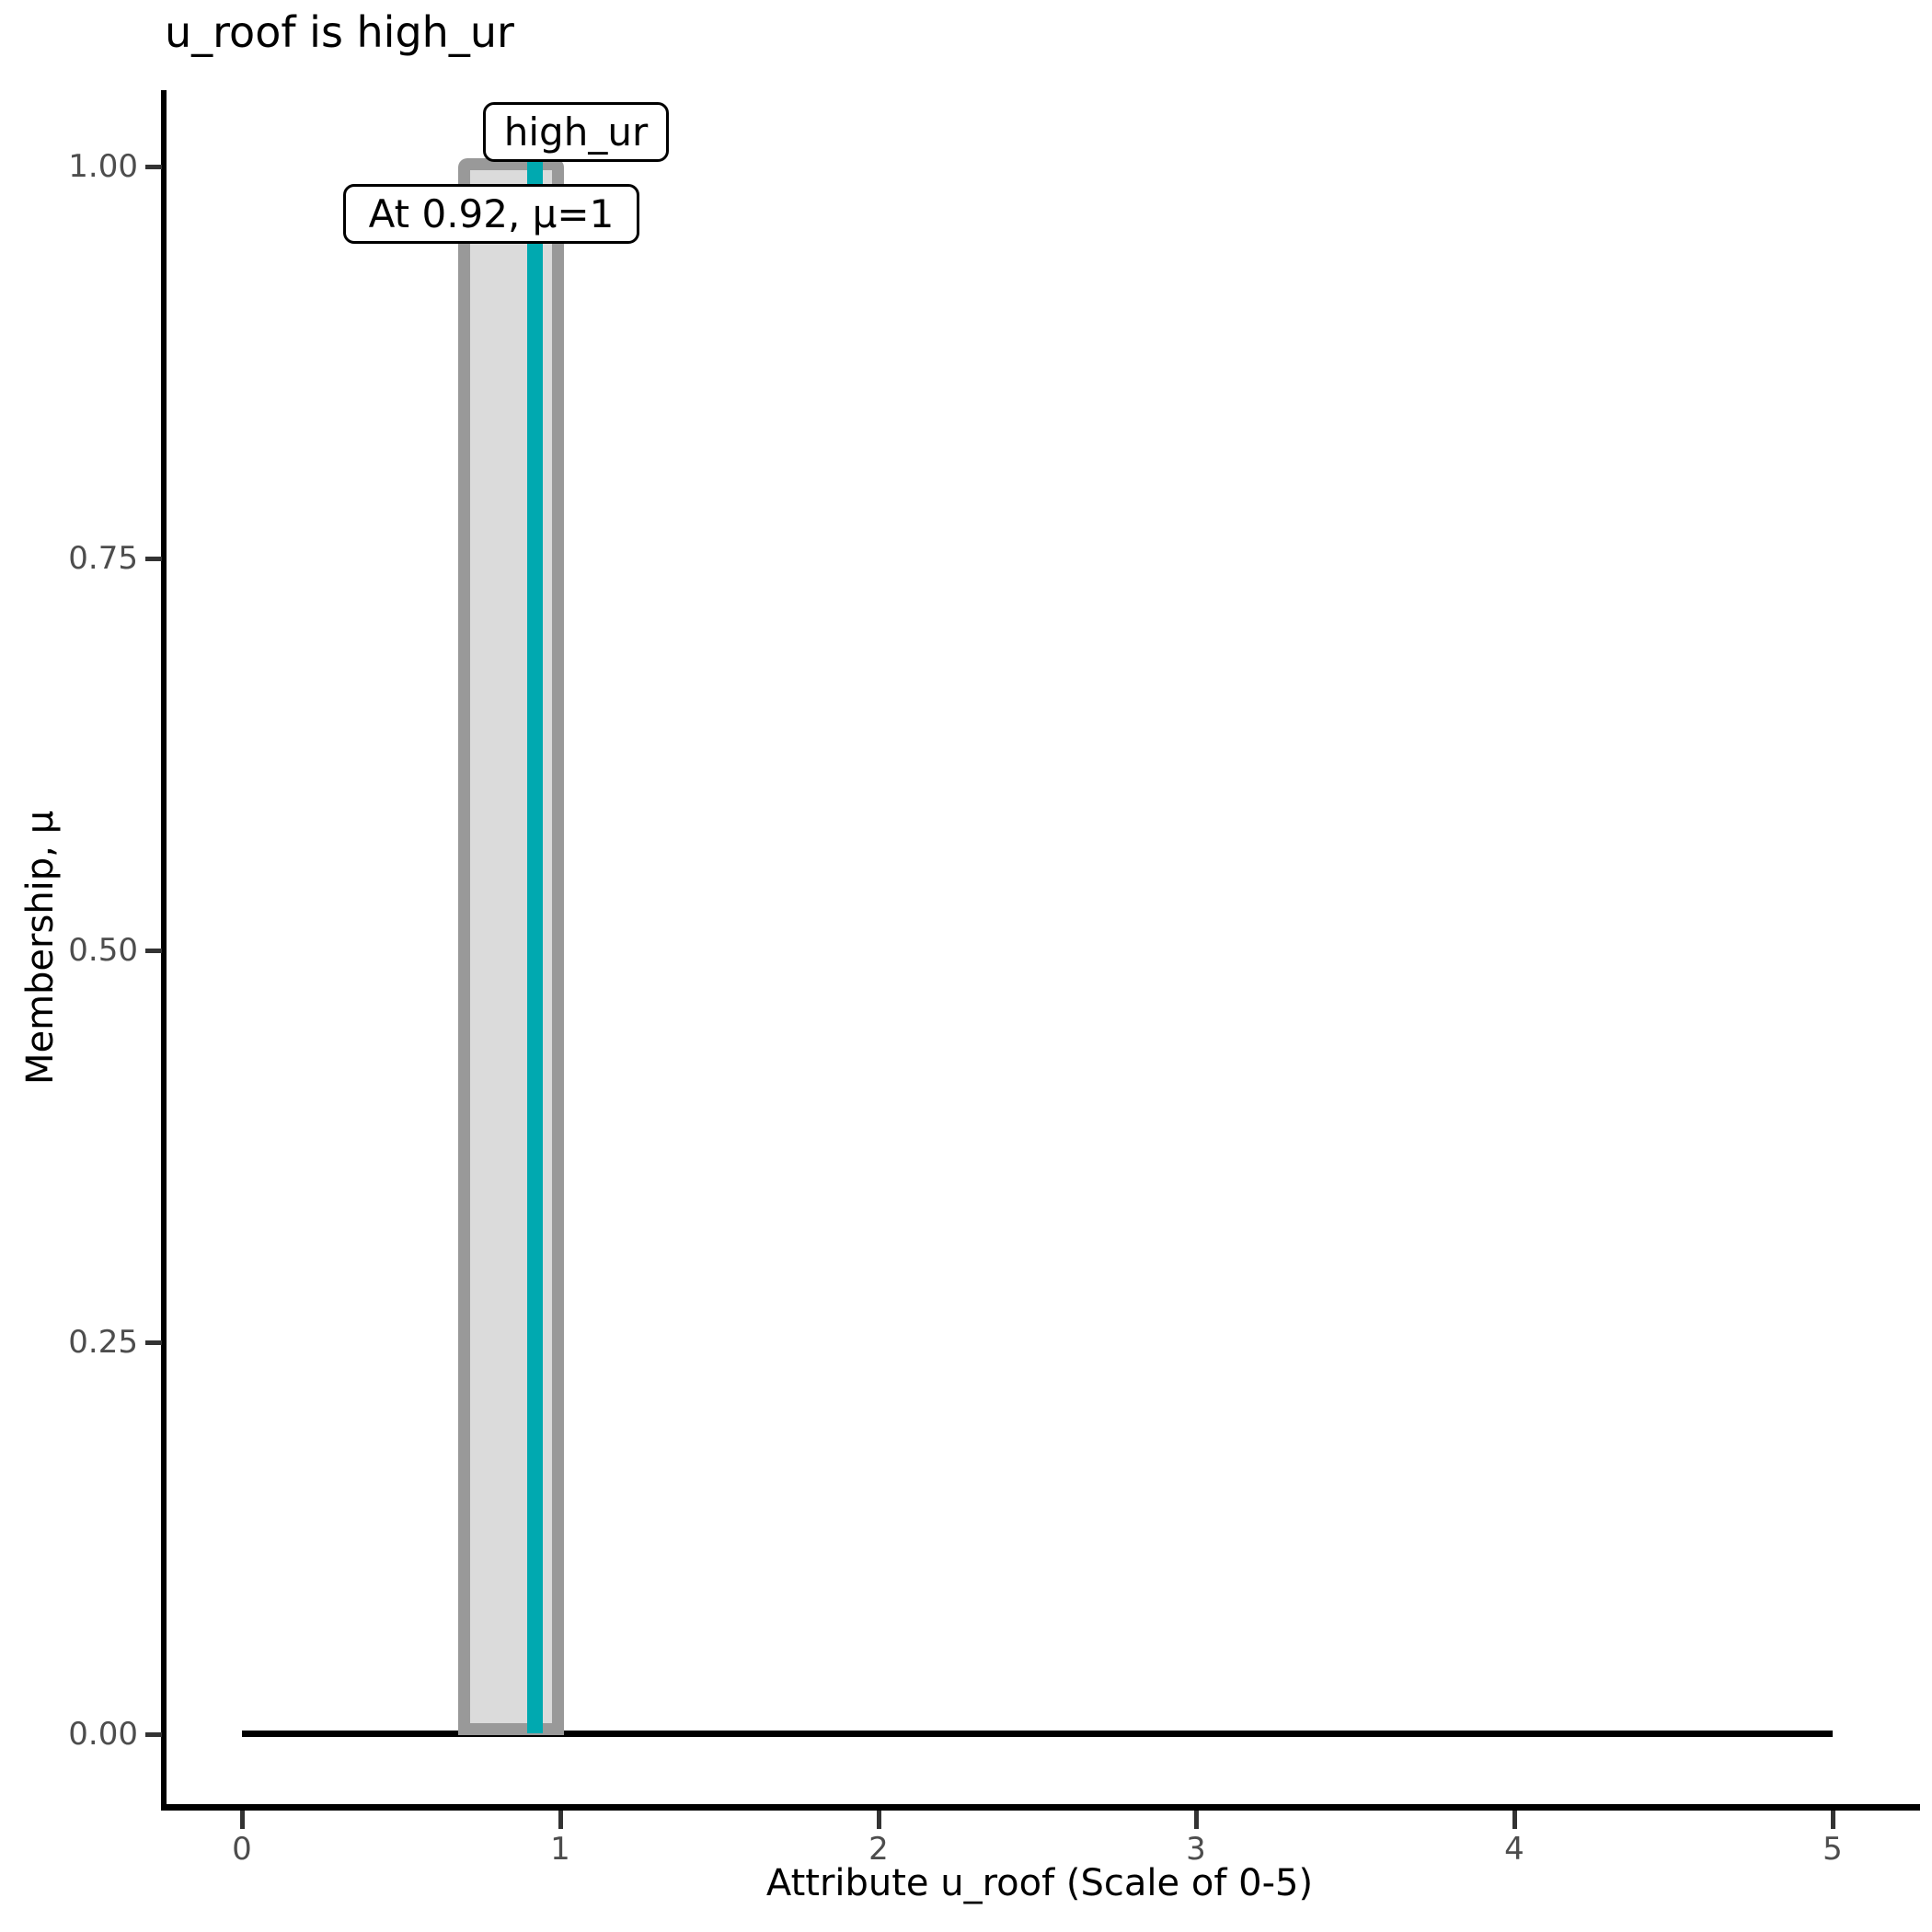 The width and height of the screenshot is (1932, 1932). Describe the element at coordinates (103, 951) in the screenshot. I see `y-tick-label-0.50: 0.50` at that location.